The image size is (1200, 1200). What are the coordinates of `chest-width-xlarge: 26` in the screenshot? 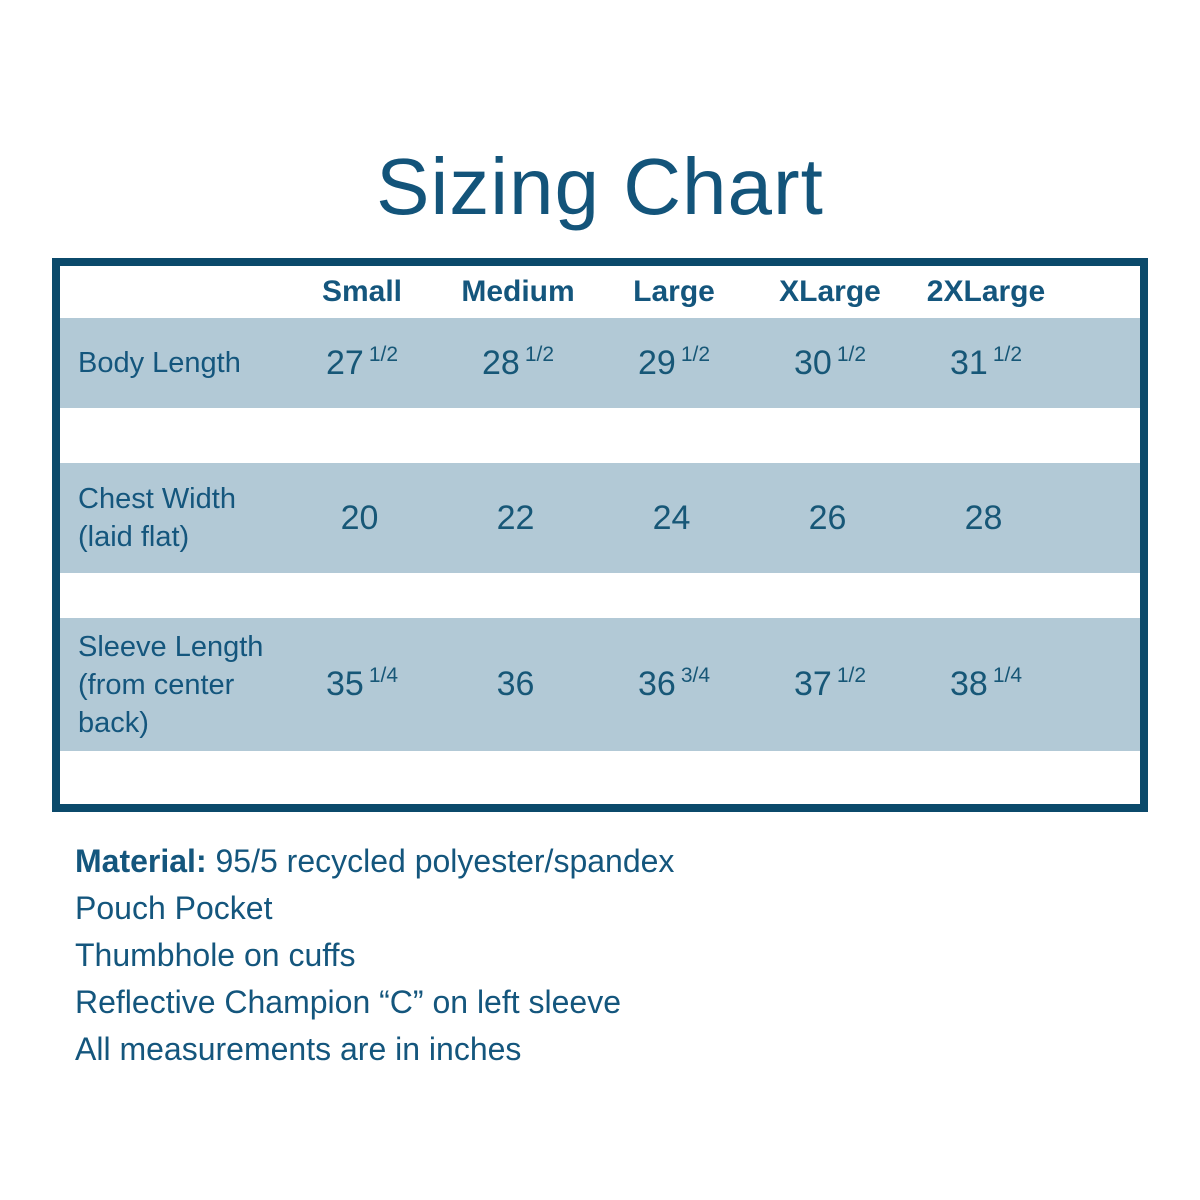 It's located at (827, 517).